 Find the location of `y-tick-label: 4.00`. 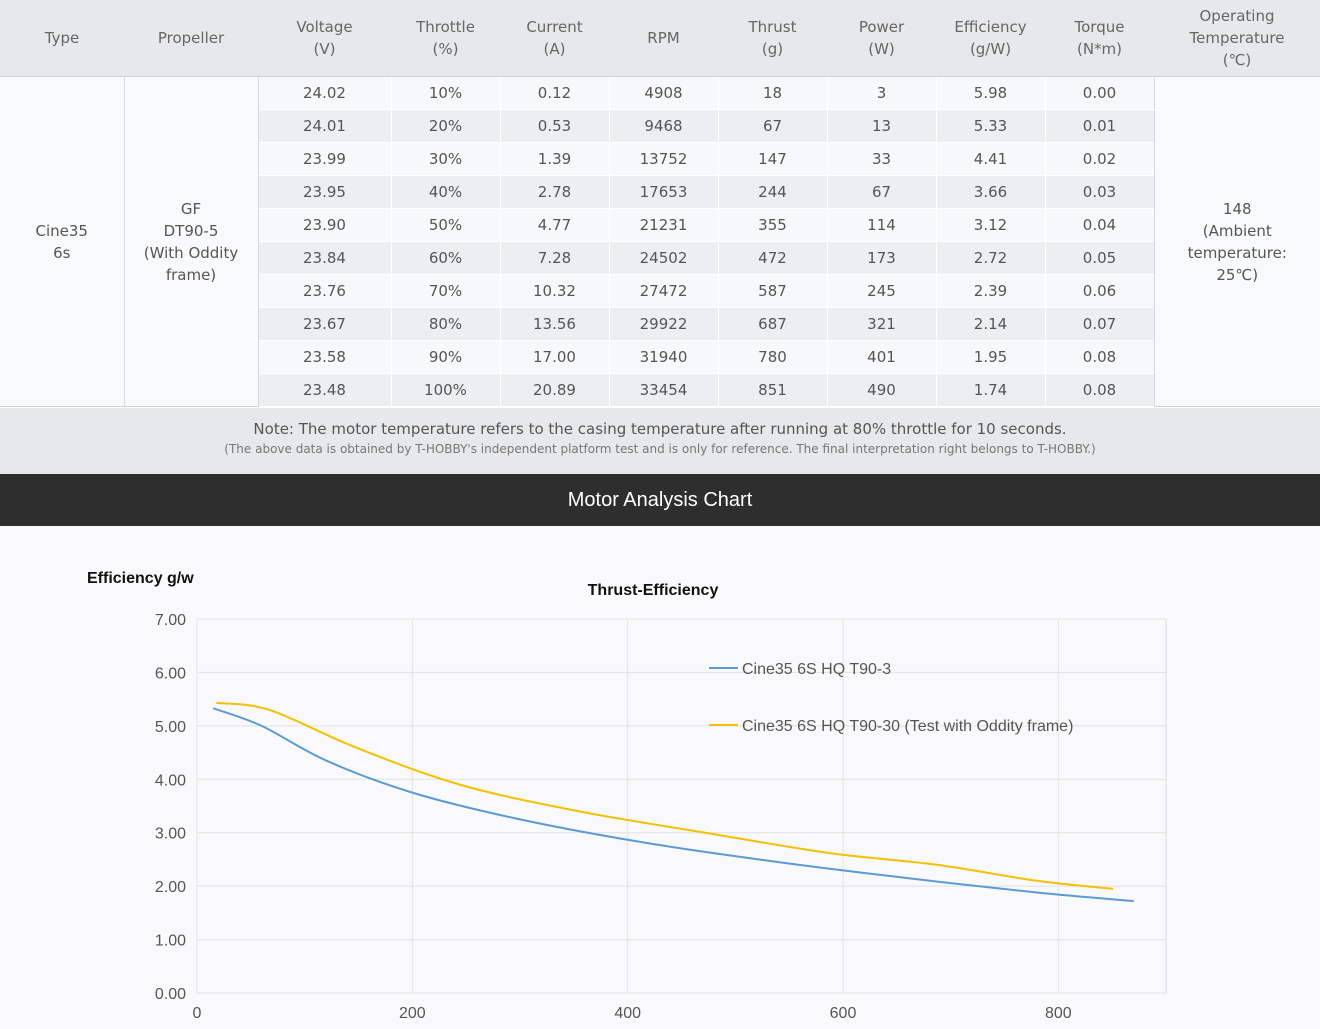

y-tick-label: 4.00 is located at coordinates (170, 780).